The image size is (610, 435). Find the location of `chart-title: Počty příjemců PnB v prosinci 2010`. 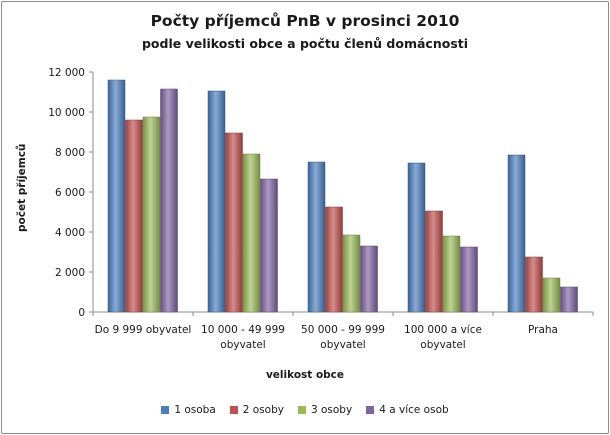

chart-title: Počty příjemců PnB v prosinci 2010 is located at coordinates (305, 21).